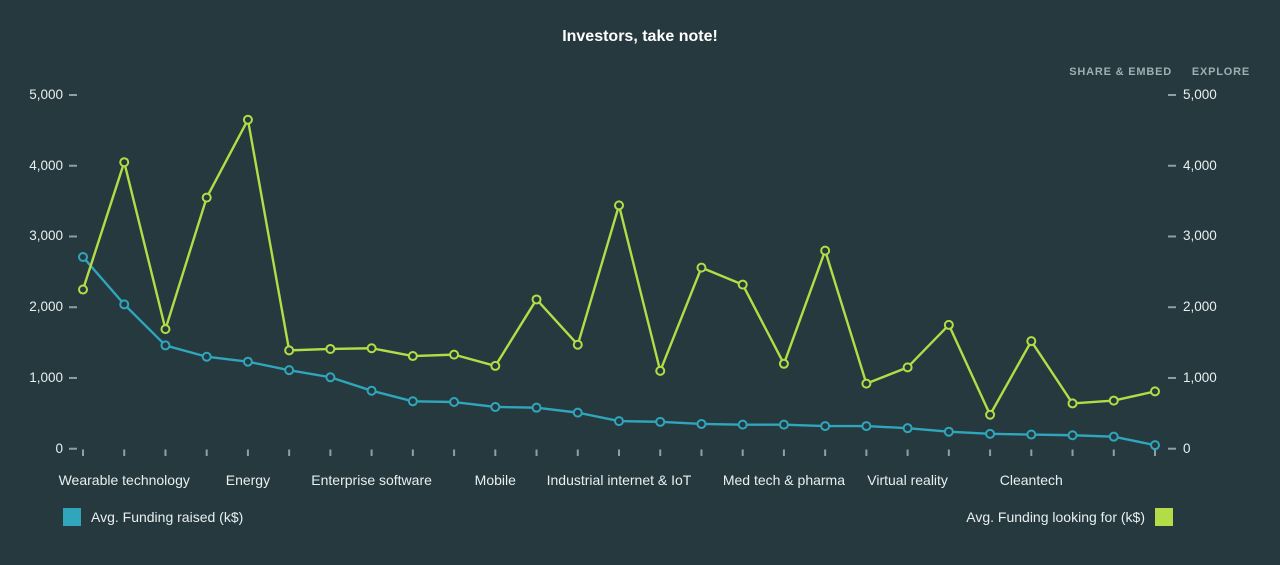  I want to click on y-axis-label-left: 1,000, so click(46, 377).